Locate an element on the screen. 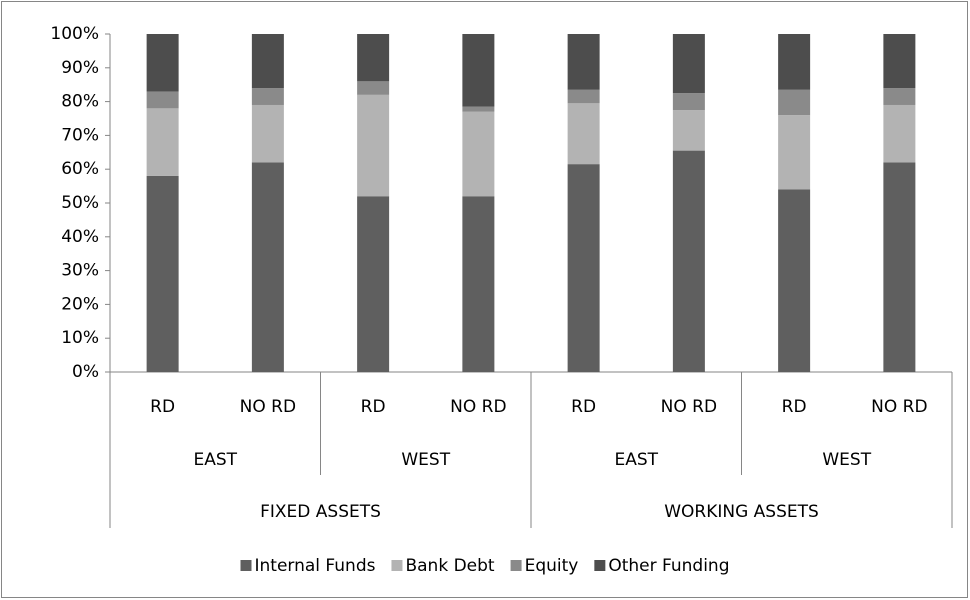 The height and width of the screenshot is (600, 970). supergroup-label: WORKING ASSETS is located at coordinates (741, 512).